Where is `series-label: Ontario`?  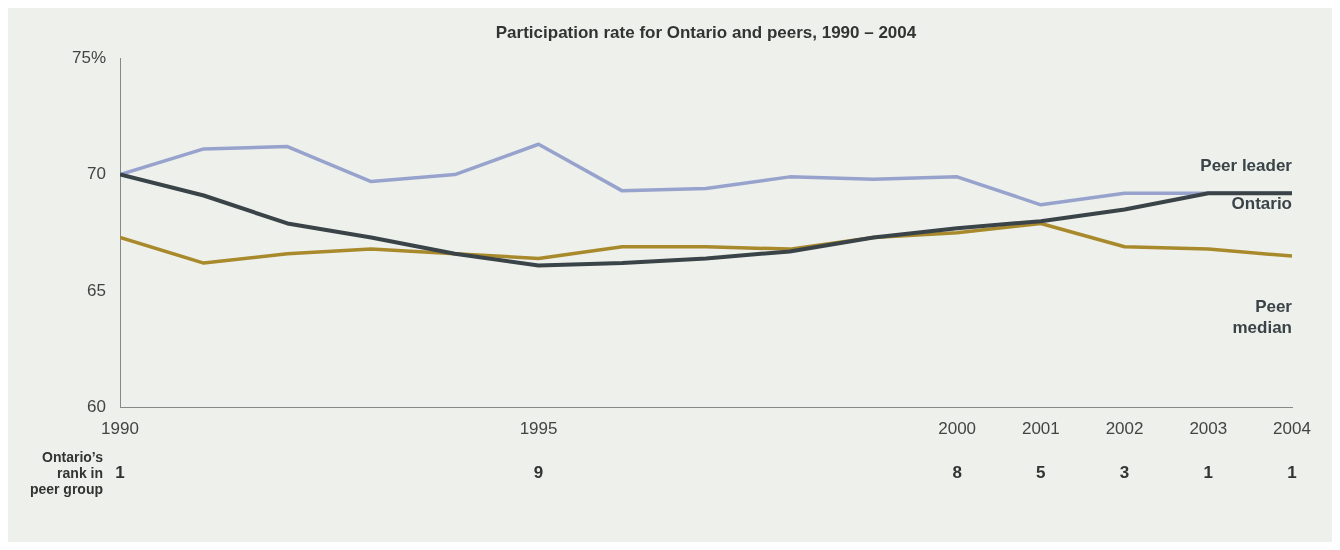
series-label: Ontario is located at coordinates (1261, 204).